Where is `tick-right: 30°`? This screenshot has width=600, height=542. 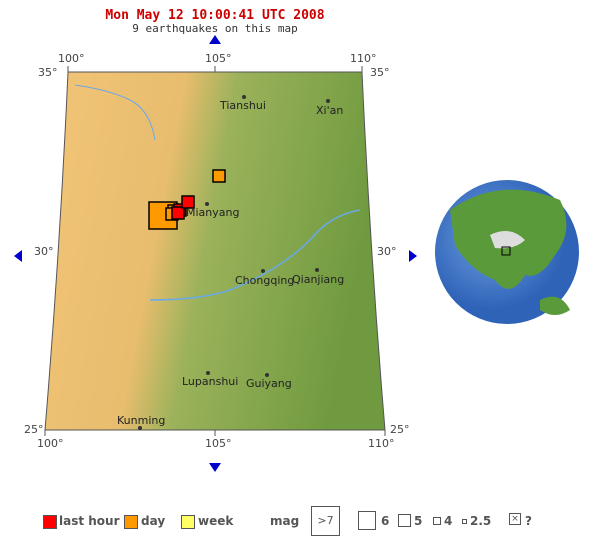 tick-right: 30° is located at coordinates (387, 251).